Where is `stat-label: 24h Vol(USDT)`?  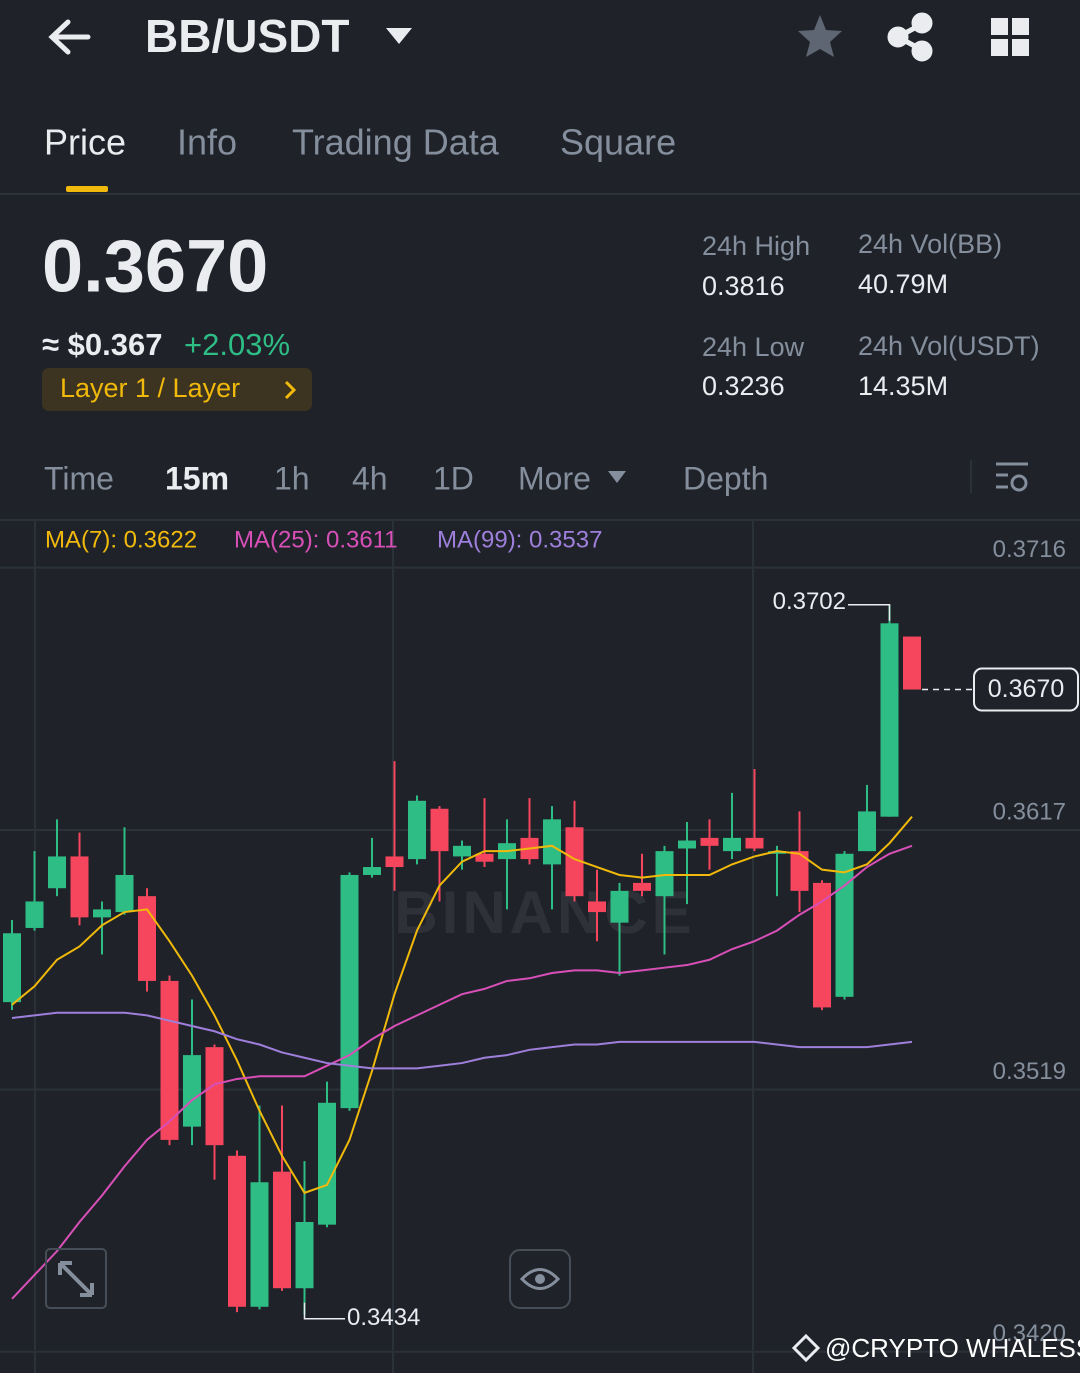
stat-label: 24h Vol(USDT) is located at coordinates (949, 346).